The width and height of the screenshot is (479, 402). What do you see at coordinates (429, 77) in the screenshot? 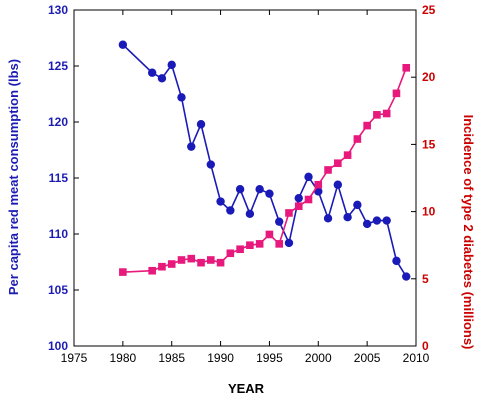
I see `y-right-tick-label: 20` at bounding box center [429, 77].